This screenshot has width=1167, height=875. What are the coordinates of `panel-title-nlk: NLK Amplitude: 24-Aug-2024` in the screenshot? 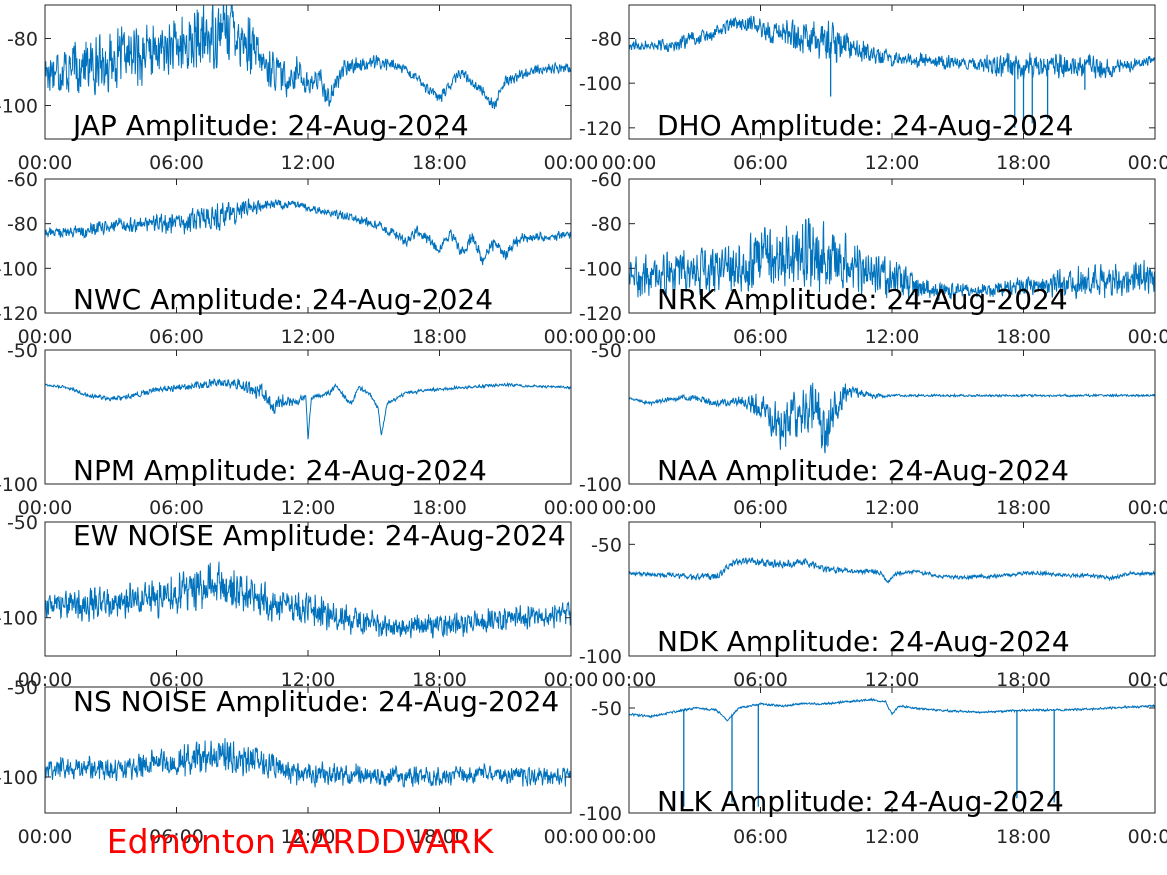 It's located at (860, 801).